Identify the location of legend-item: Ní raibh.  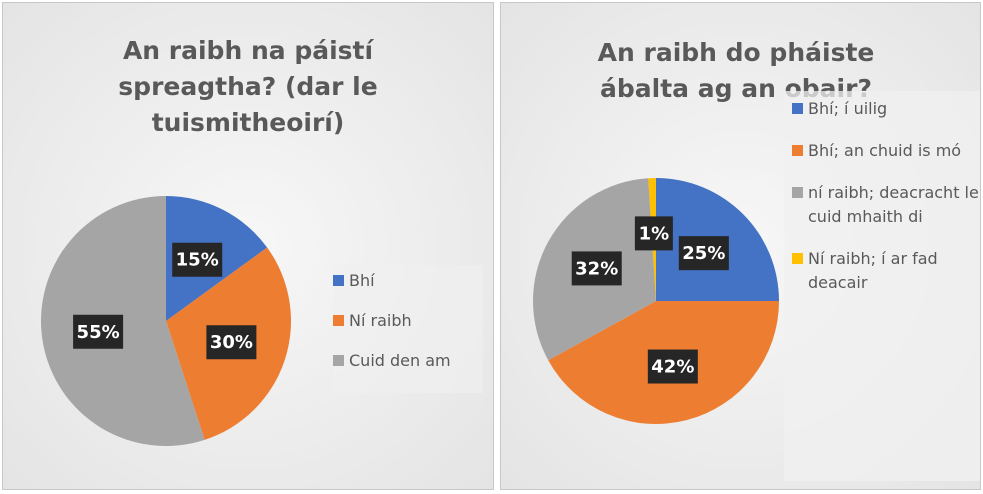
(408, 321).